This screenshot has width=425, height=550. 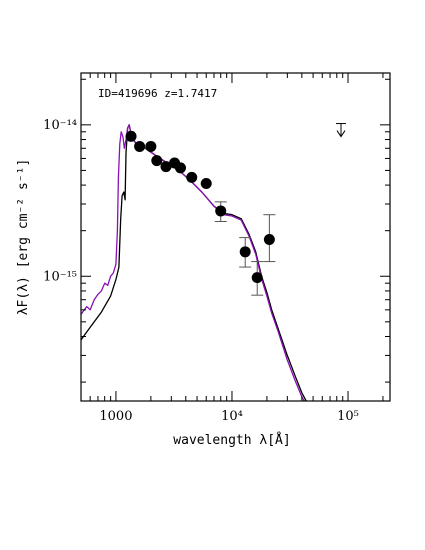 I want to click on photometry-points, so click(x=200, y=207).